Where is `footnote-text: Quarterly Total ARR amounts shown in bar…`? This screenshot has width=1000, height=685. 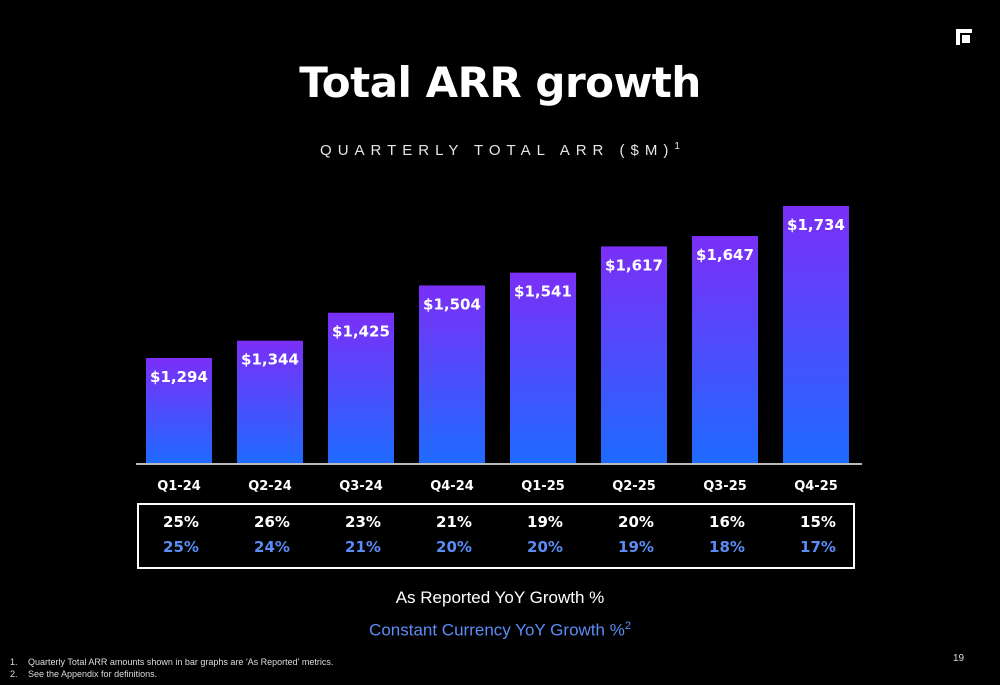
footnote-text: Quarterly Total ARR amounts shown in bar… is located at coordinates (181, 662).